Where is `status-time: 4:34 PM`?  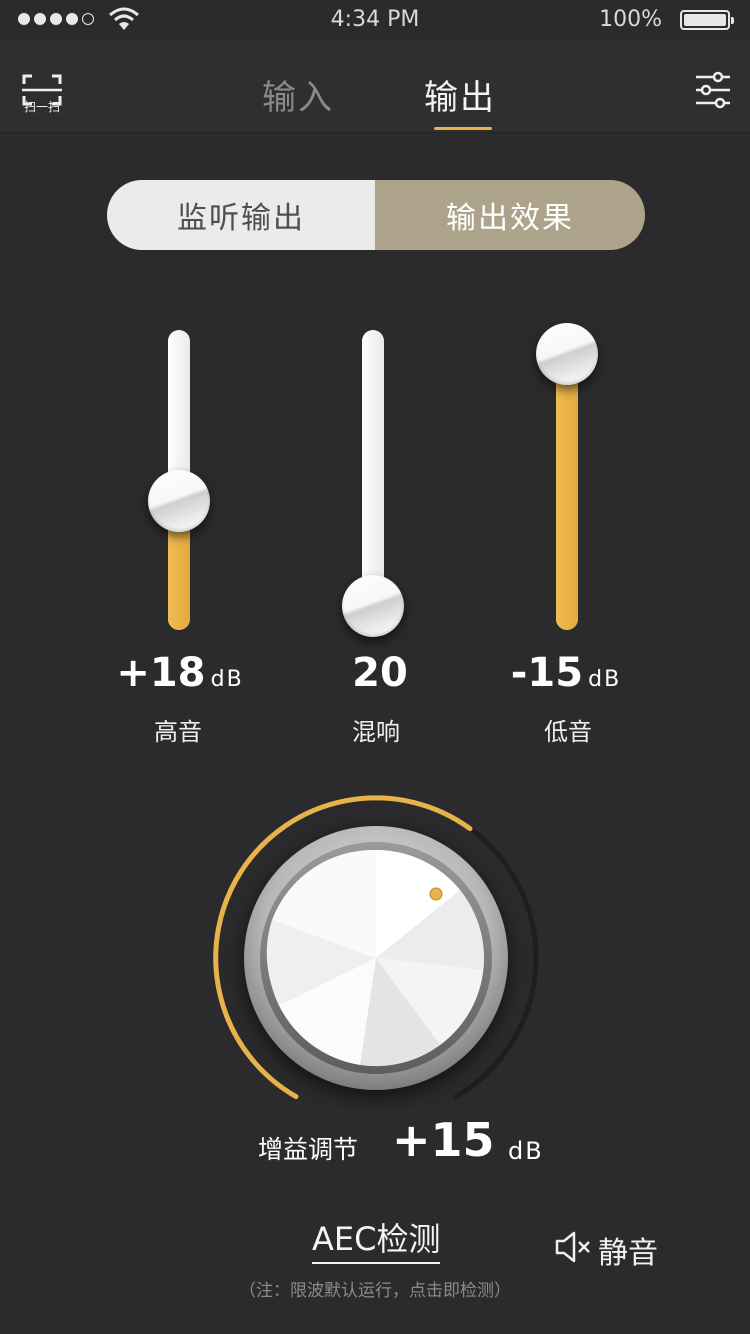
status-time: 4:34 PM is located at coordinates (375, 19).